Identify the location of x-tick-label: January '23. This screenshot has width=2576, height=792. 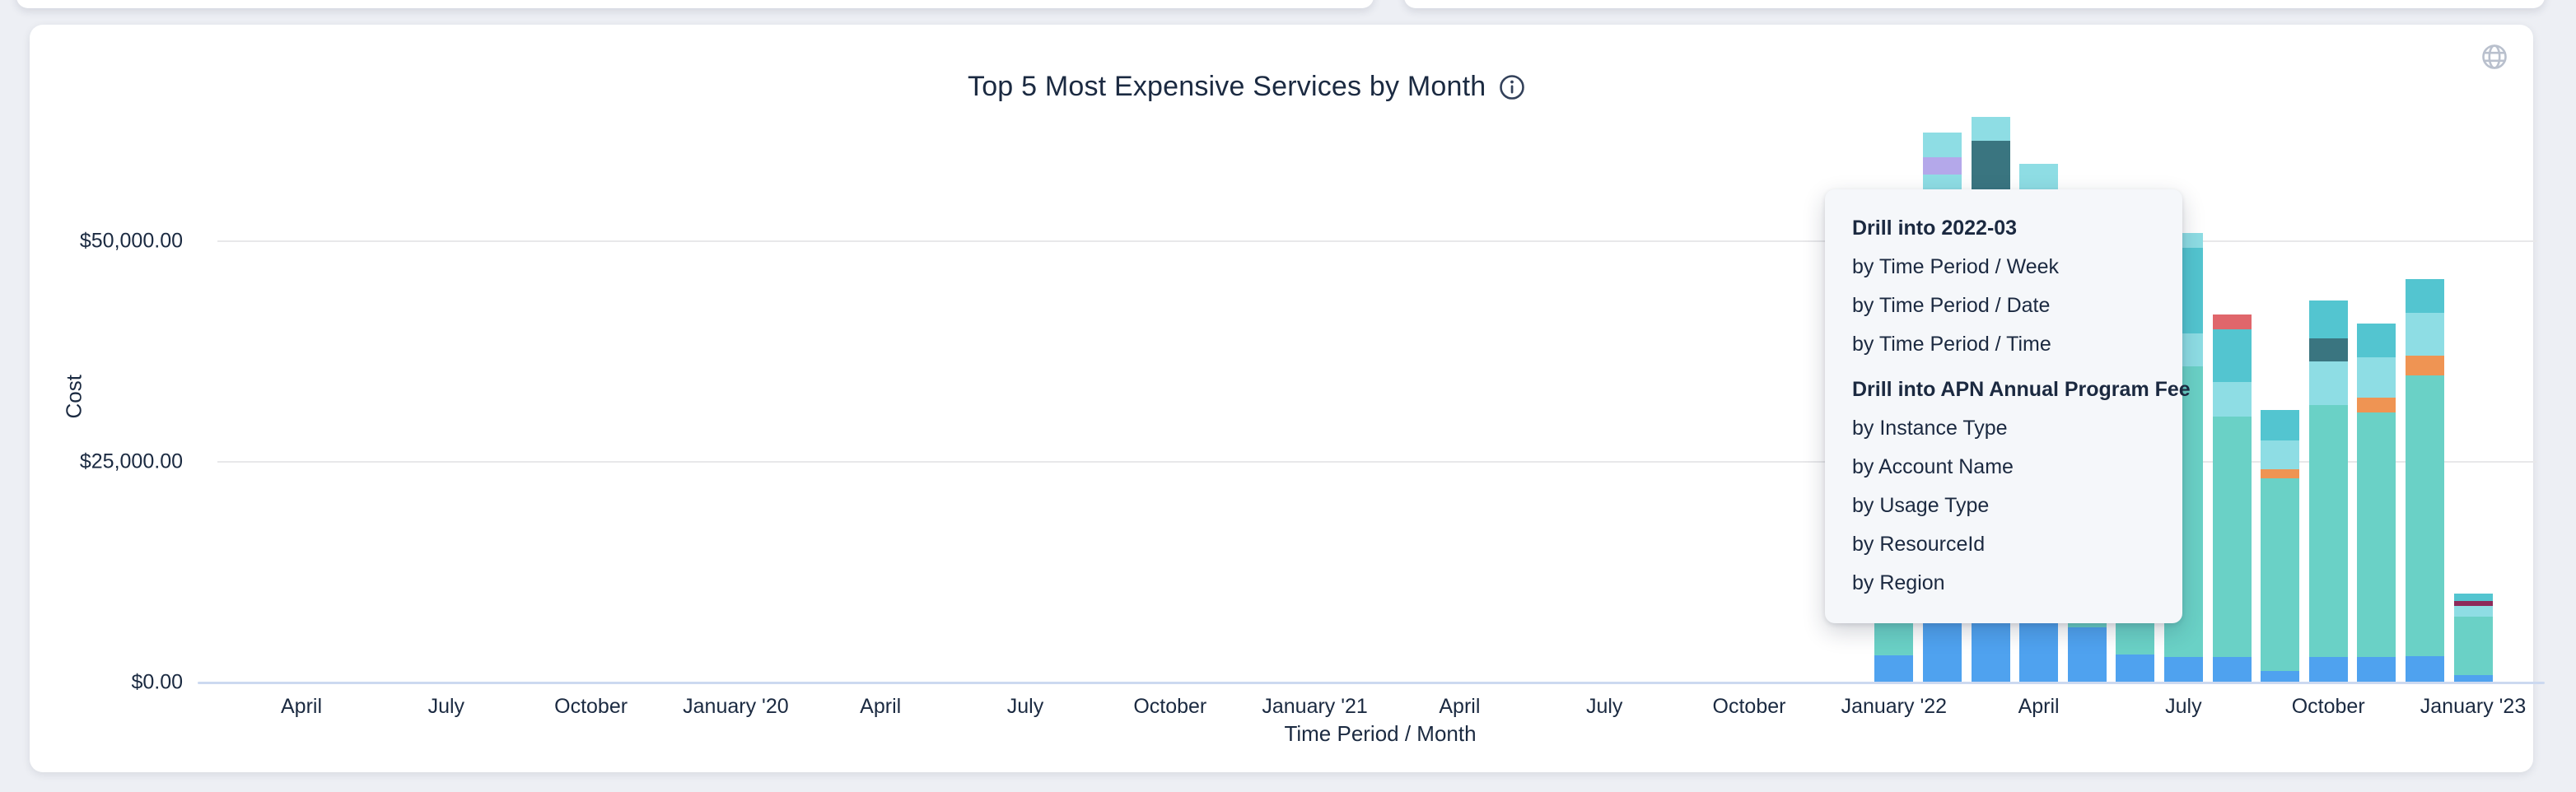
(2473, 707).